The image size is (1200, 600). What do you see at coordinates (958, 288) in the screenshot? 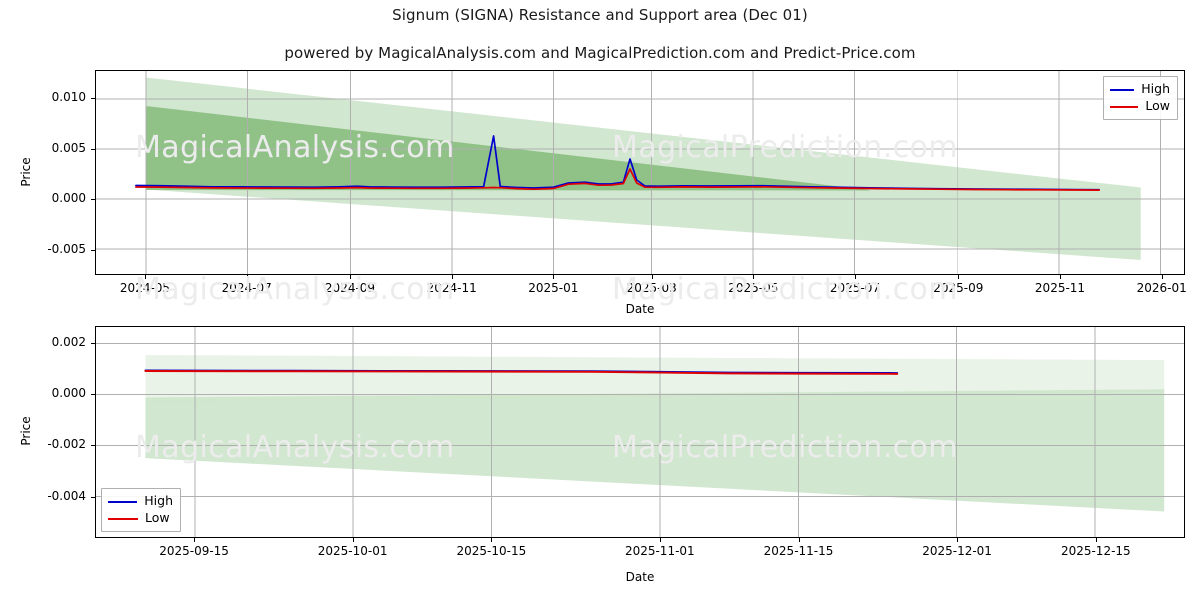
I see `x-tick-label: 2025-09` at bounding box center [958, 288].